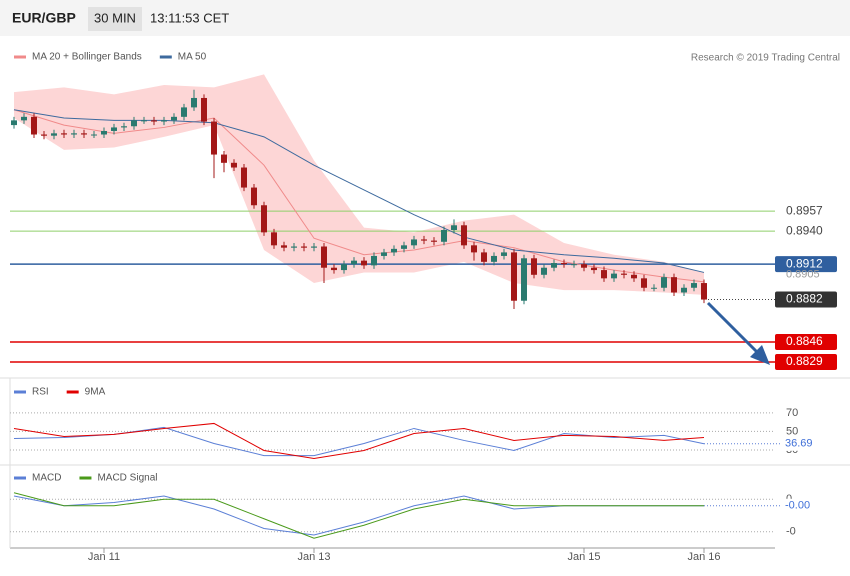  I want to click on price-tag-label: 0.8846, so click(804, 341).